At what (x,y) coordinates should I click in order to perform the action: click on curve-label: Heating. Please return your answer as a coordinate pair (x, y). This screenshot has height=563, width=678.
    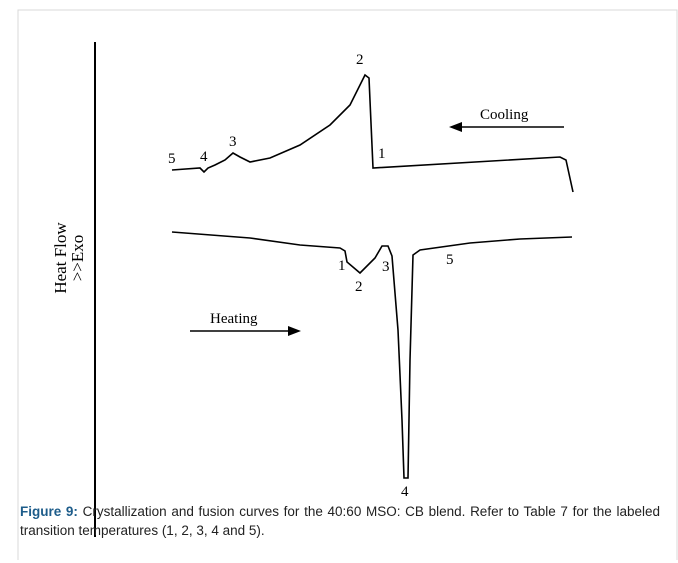
    Looking at the image, I should click on (234, 319).